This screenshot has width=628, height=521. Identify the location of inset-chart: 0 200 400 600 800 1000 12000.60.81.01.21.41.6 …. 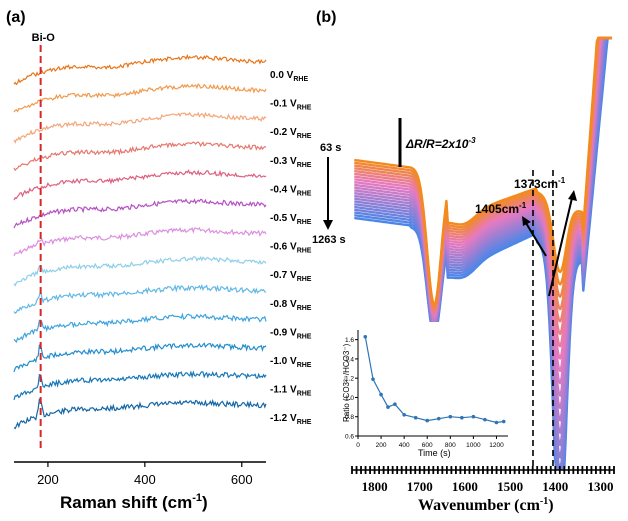
(425, 393).